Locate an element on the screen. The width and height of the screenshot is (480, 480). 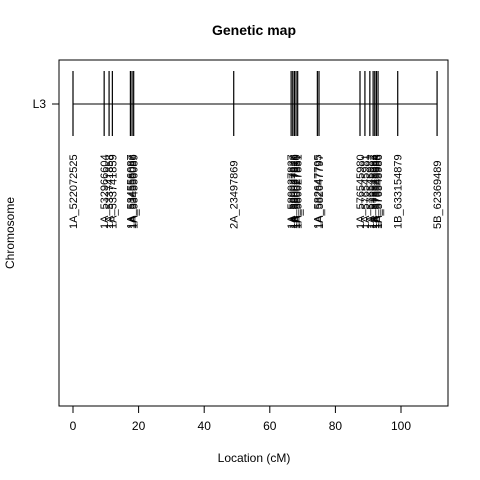
marker-label: 1A_580027828 is located at coordinates (294, 191).